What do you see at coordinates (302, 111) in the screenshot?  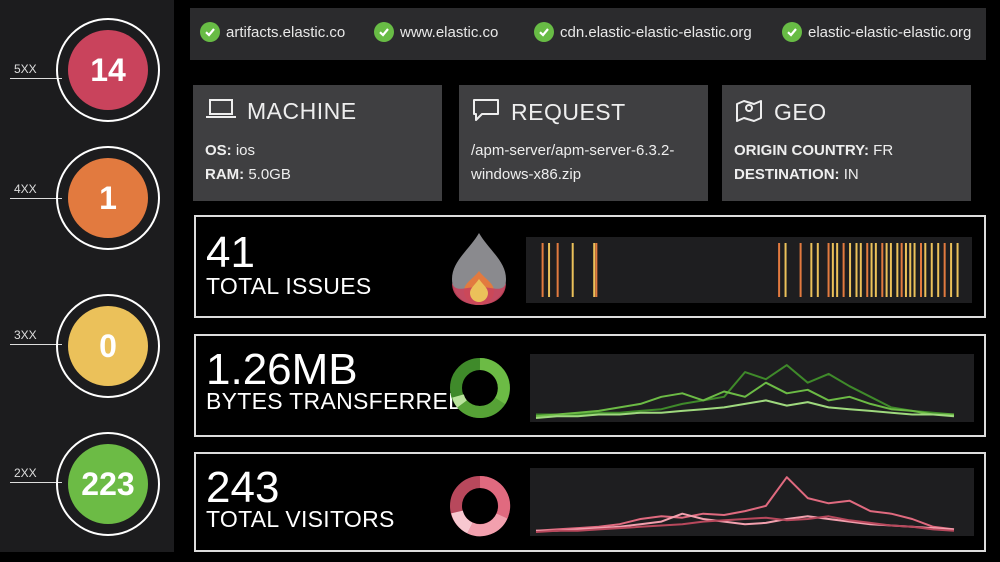 I see `panel-title: MACHINE` at bounding box center [302, 111].